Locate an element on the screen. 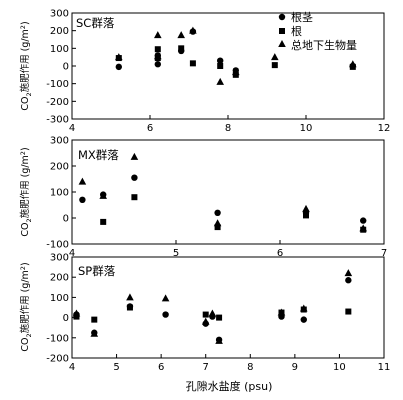 The height and width of the screenshot is (400, 403). legend-triangle-marker is located at coordinates (282, 43).